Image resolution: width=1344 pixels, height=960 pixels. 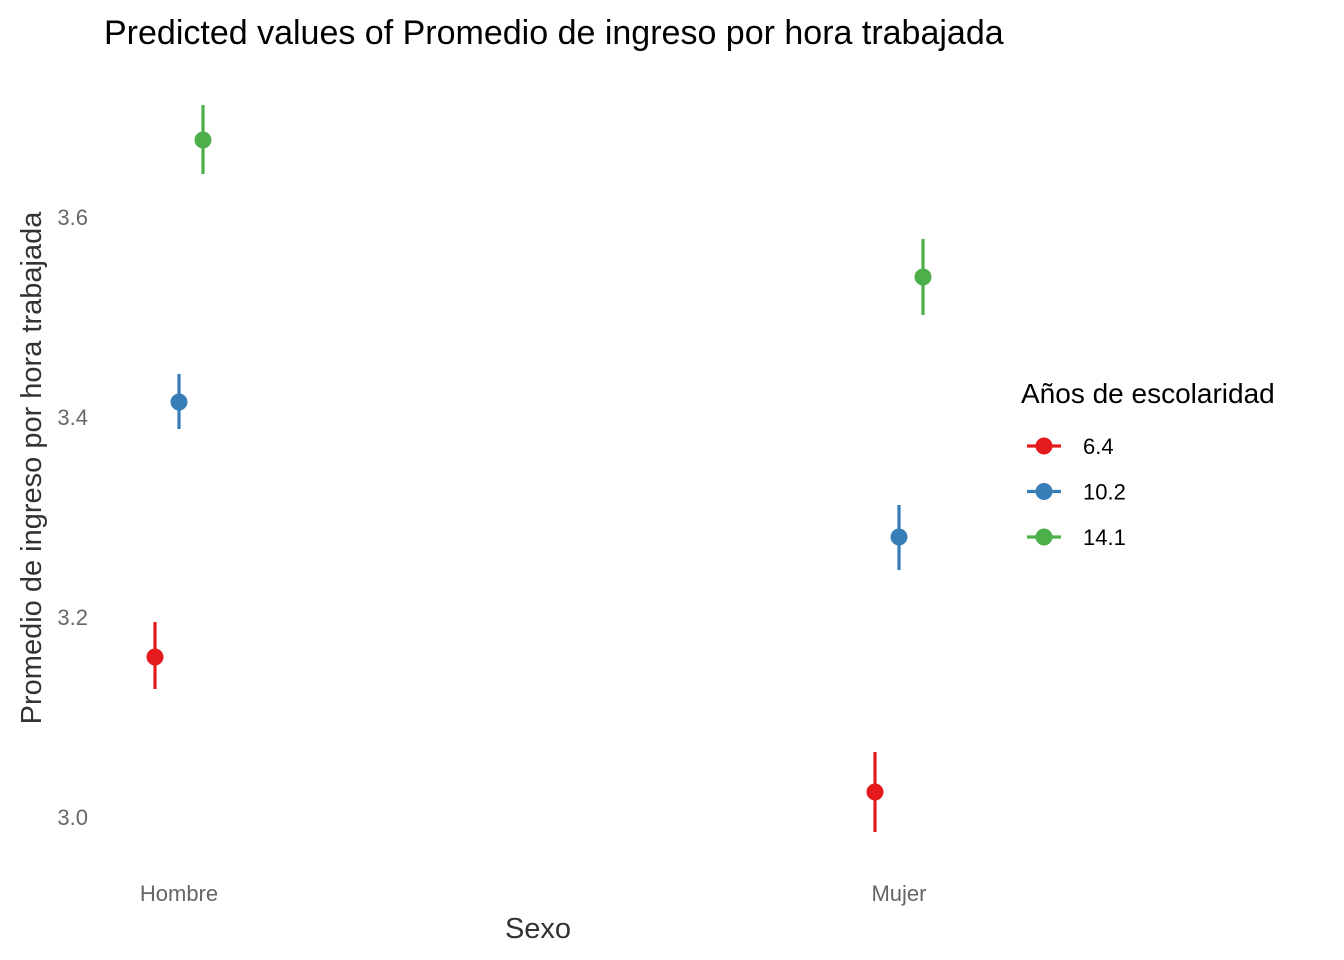 What do you see at coordinates (72, 217) in the screenshot?
I see `y-tick-label: 3.6` at bounding box center [72, 217].